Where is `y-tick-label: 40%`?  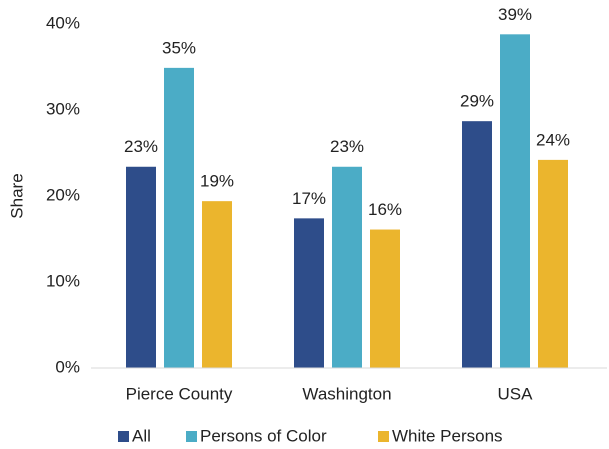
y-tick-label: 40% is located at coordinates (63, 22).